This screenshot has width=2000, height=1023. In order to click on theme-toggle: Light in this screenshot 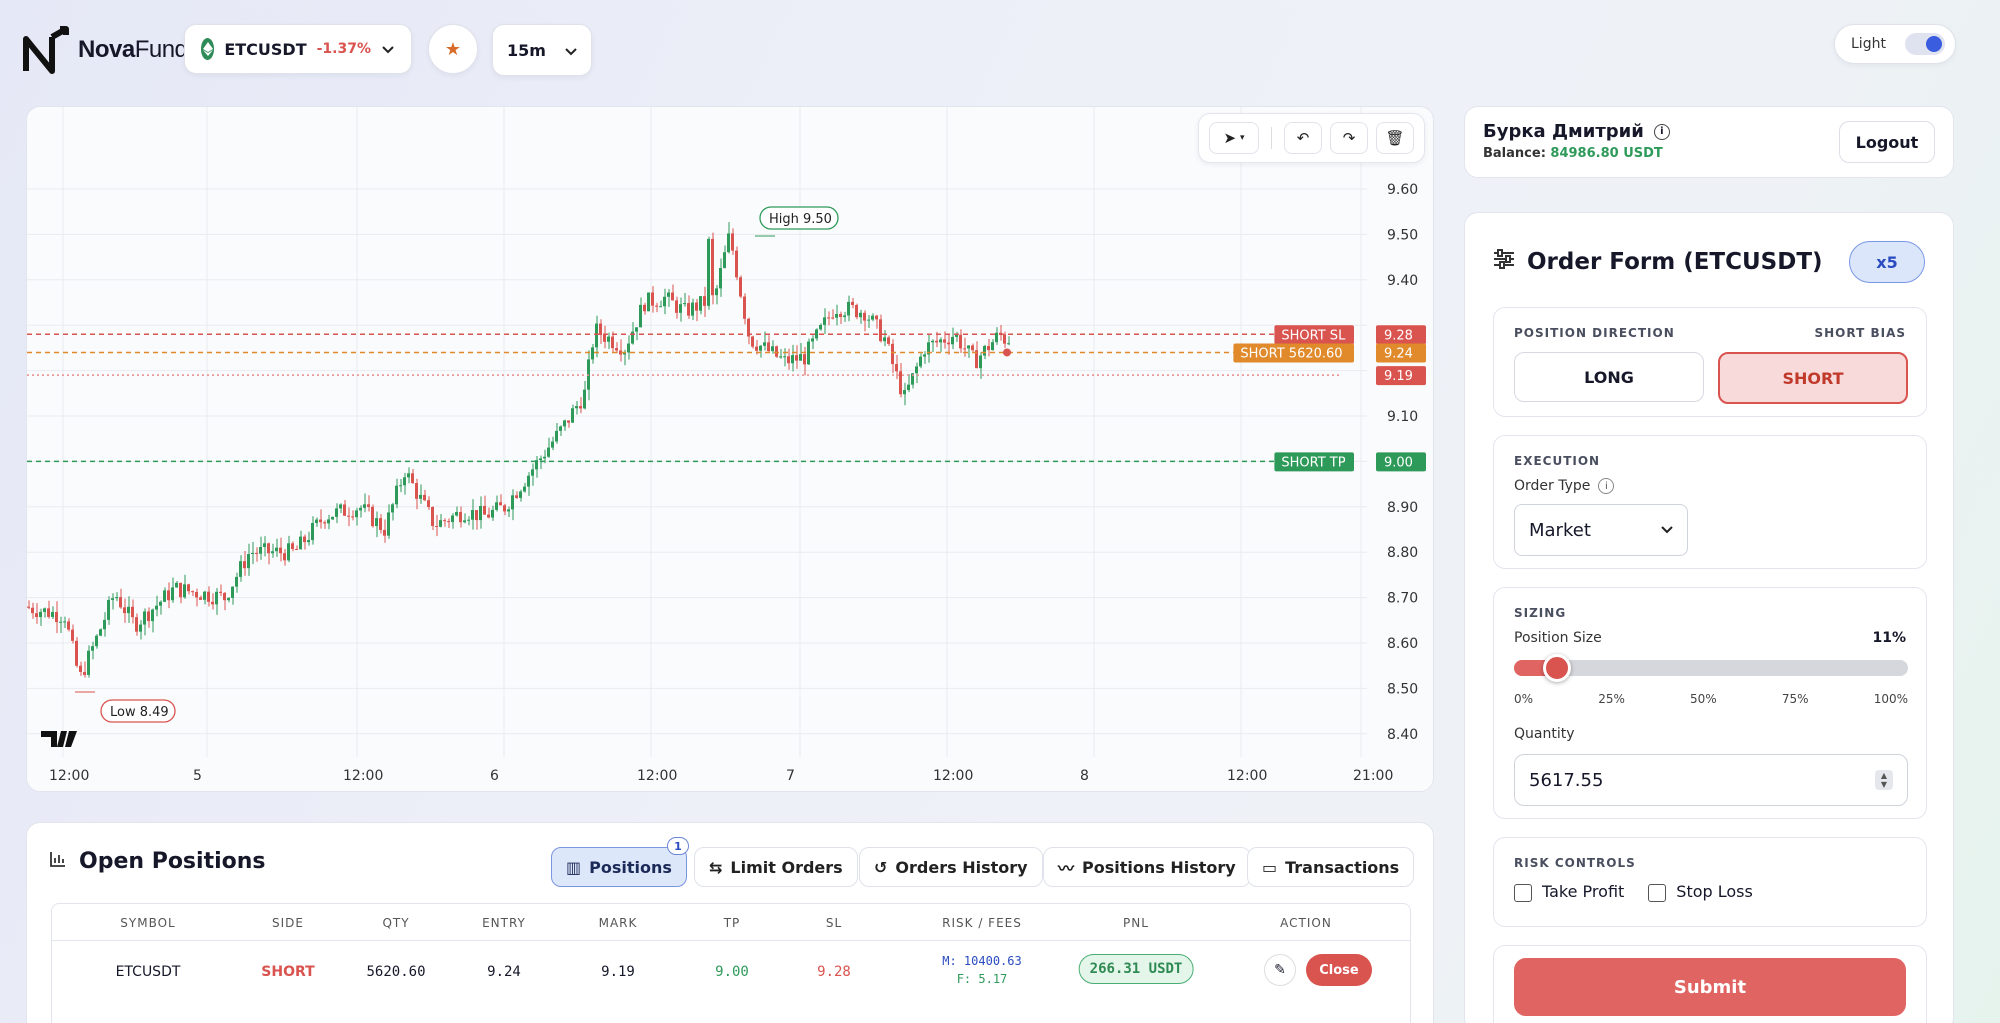, I will do `click(1895, 44)`.